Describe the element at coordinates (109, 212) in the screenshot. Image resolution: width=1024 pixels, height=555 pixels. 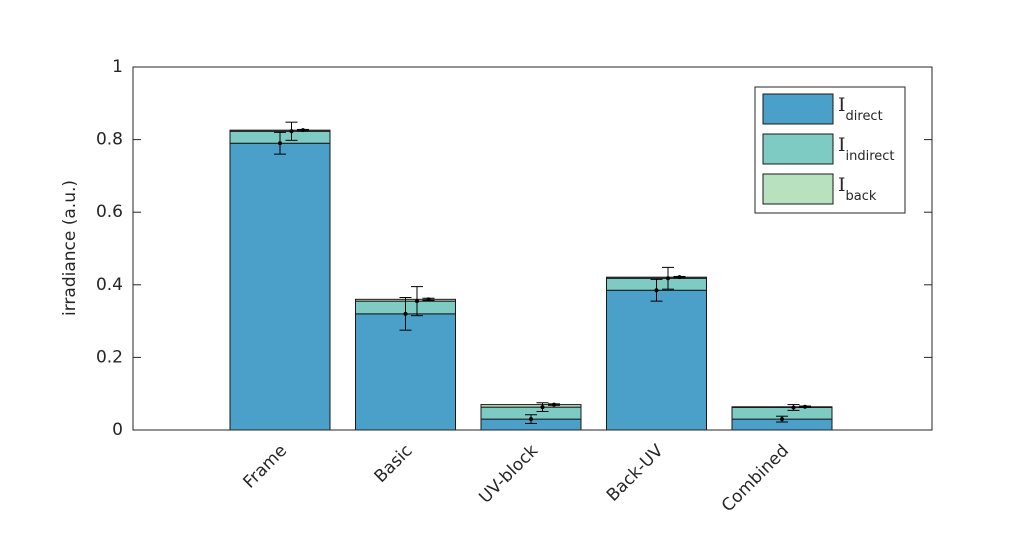
I see `y-tick-label: 0.6` at that location.